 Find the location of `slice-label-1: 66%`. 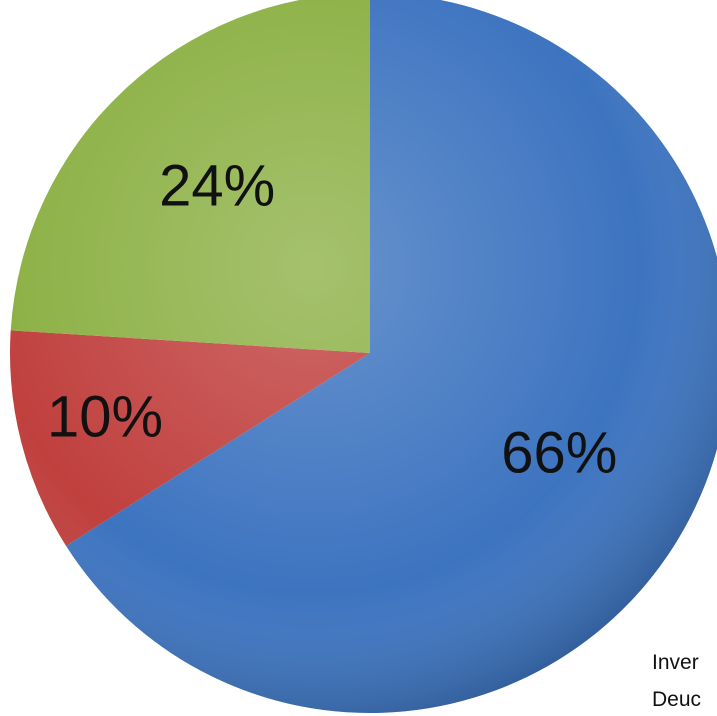

slice-label-1: 66% is located at coordinates (559, 452).